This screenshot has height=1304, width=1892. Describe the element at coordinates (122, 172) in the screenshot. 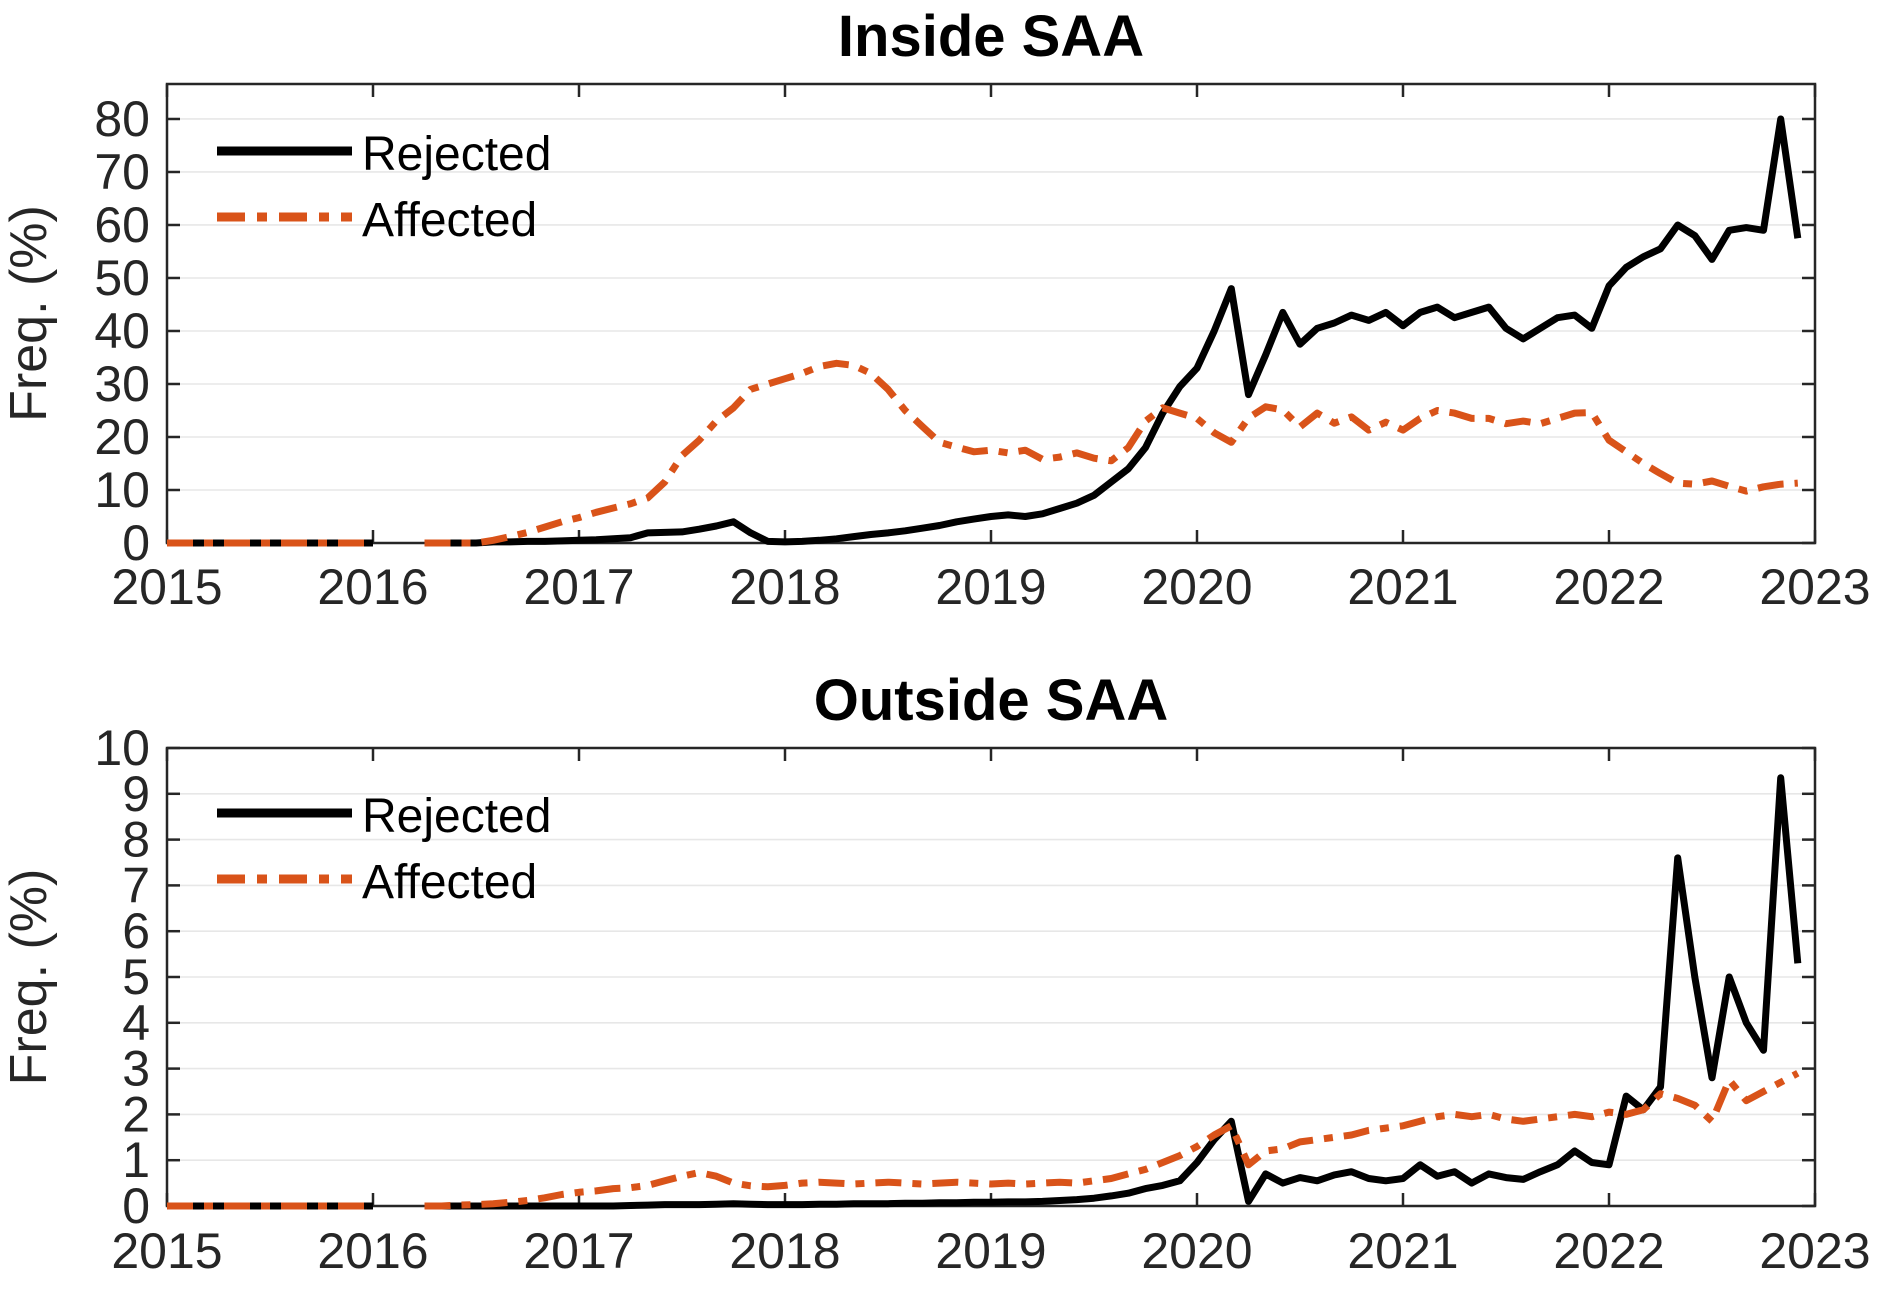

I see `y-tick-label: 70` at that location.